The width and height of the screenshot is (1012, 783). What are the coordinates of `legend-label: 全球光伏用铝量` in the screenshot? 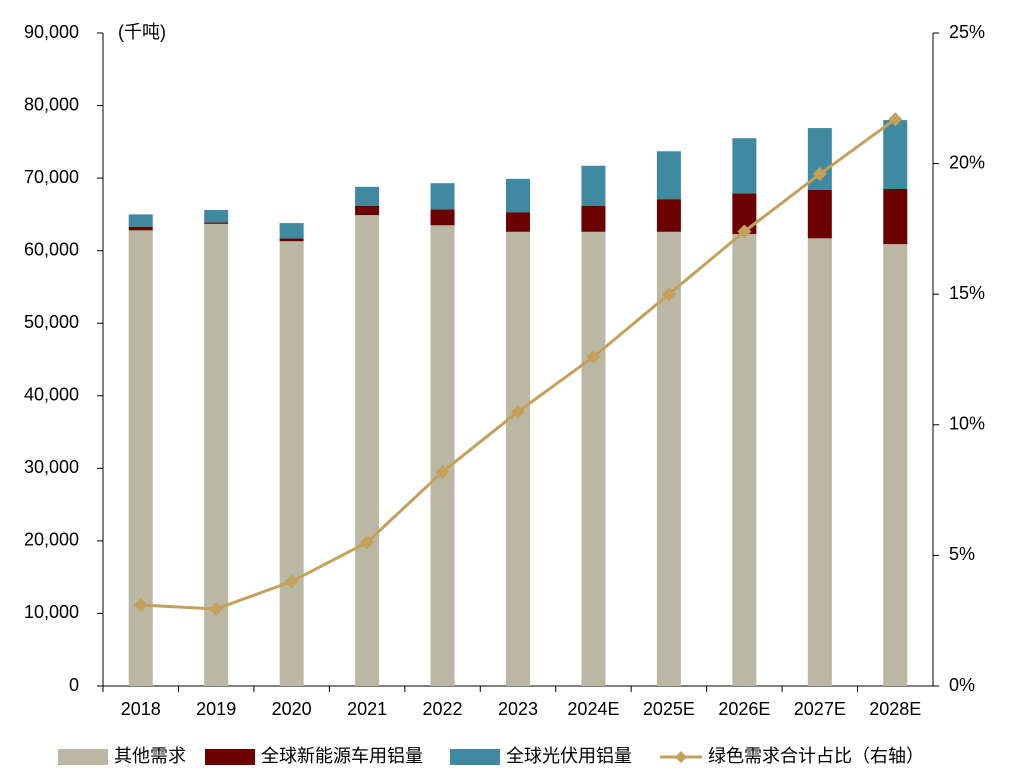 It's located at (569, 756).